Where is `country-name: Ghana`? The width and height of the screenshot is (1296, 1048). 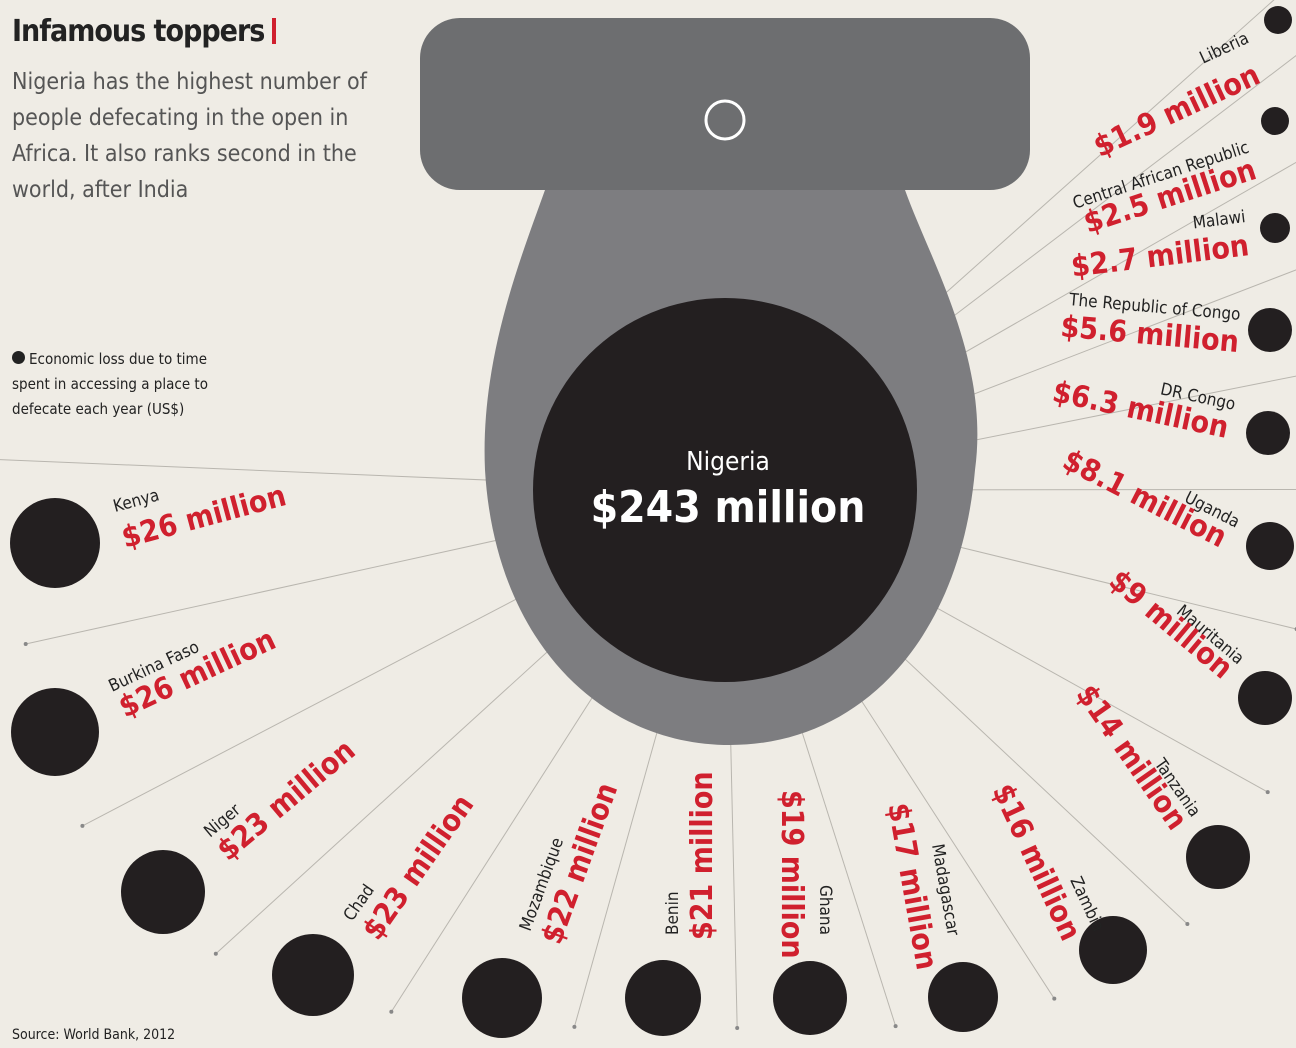
country-name: Ghana is located at coordinates (825, 910).